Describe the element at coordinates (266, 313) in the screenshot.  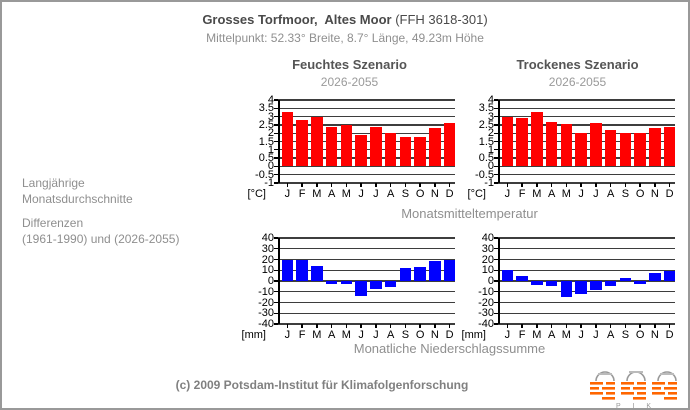
I see `y-tick-label: -30` at that location.